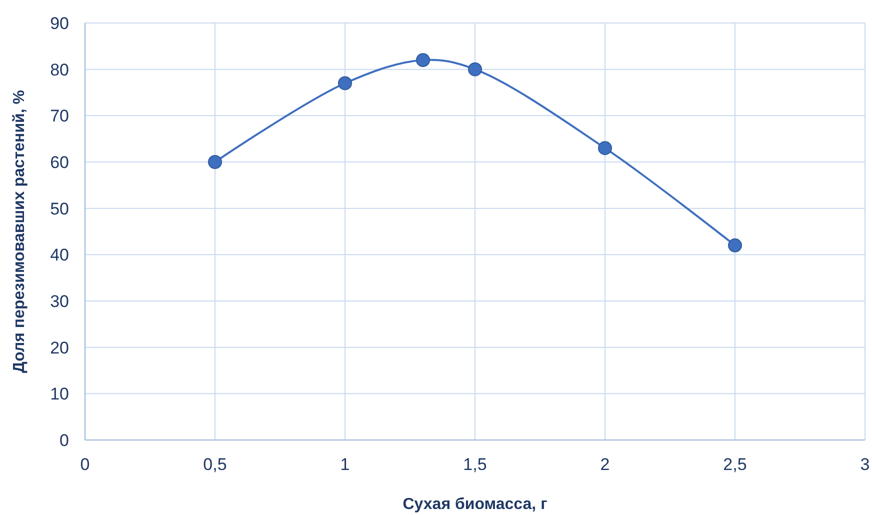 The width and height of the screenshot is (872, 515). I want to click on x-tick-label: 1,5, so click(475, 464).